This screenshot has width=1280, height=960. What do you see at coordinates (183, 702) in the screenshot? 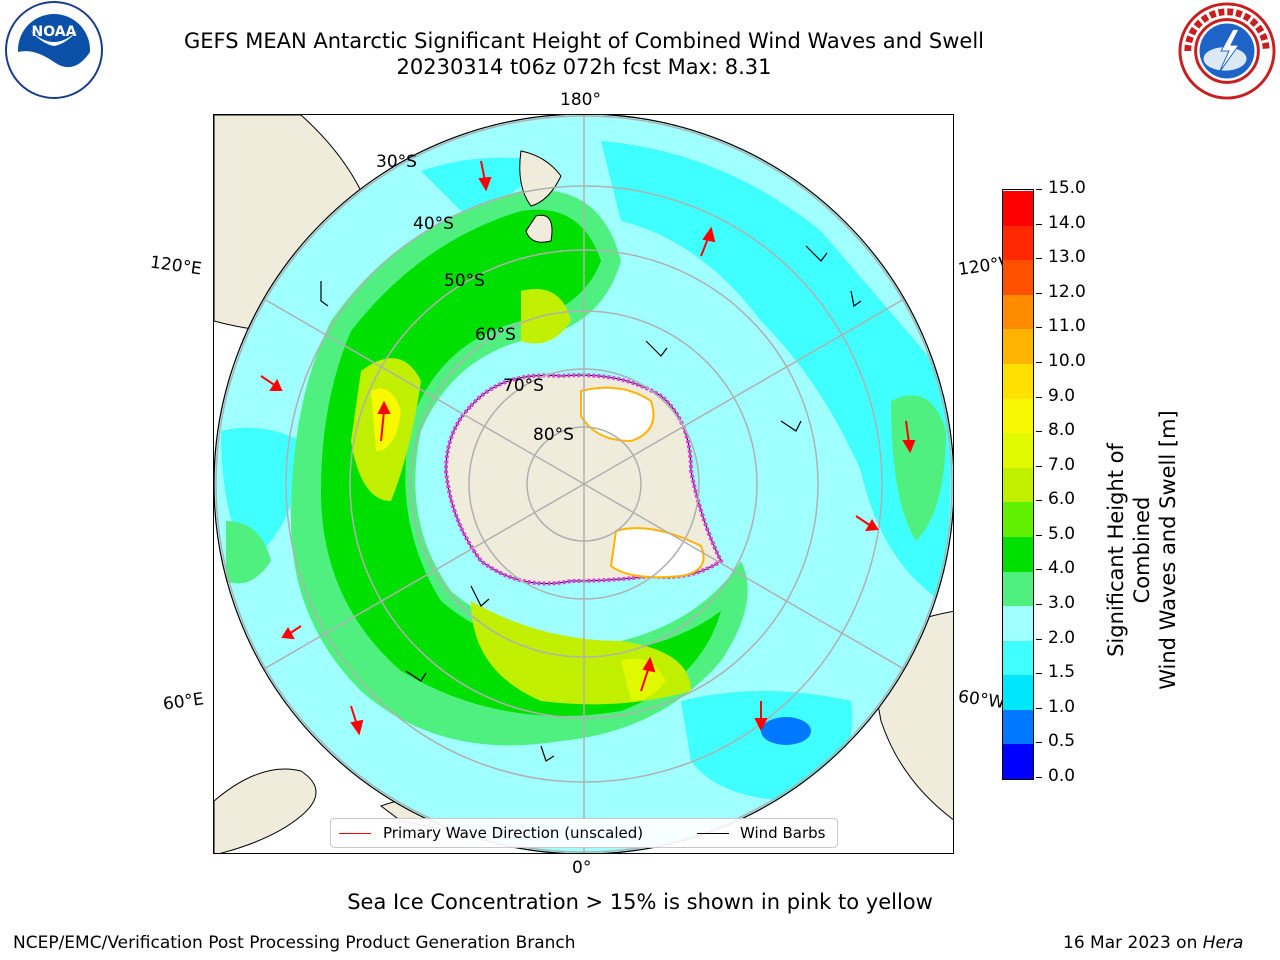
I see `lon-label-60e: 60°E` at bounding box center [183, 702].